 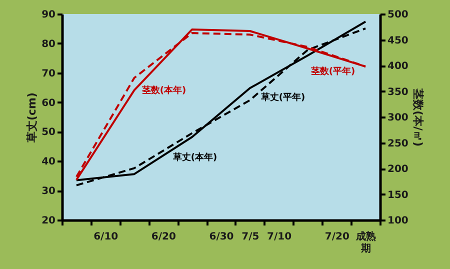 What do you see at coordinates (279, 237) in the screenshot?
I see `x-tick-label: 7/10` at bounding box center [279, 237].